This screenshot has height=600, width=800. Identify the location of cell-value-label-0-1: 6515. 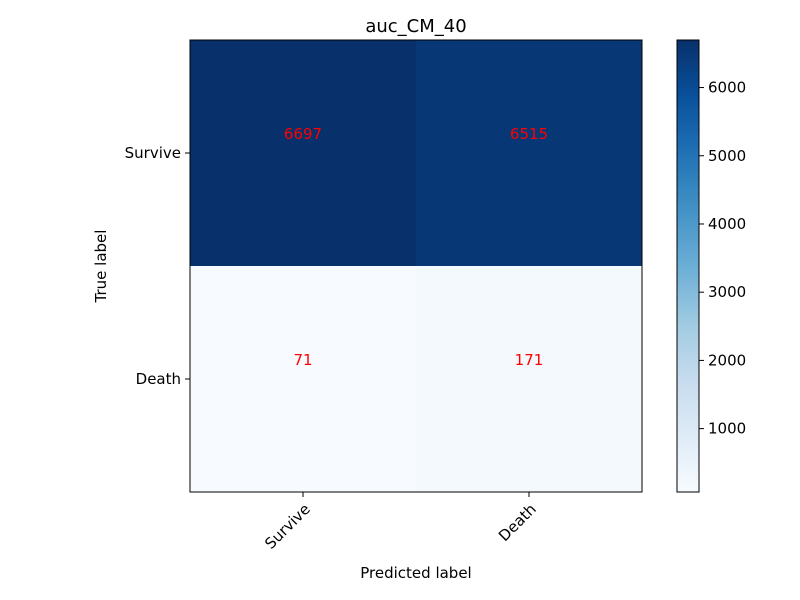
(529, 134).